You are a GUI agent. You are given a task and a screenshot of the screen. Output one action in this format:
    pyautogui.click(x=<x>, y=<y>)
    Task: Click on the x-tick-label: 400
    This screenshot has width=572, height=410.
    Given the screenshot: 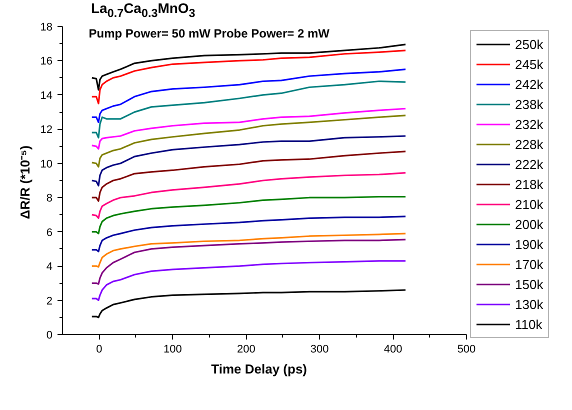 What is the action you would take?
    pyautogui.click(x=393, y=350)
    